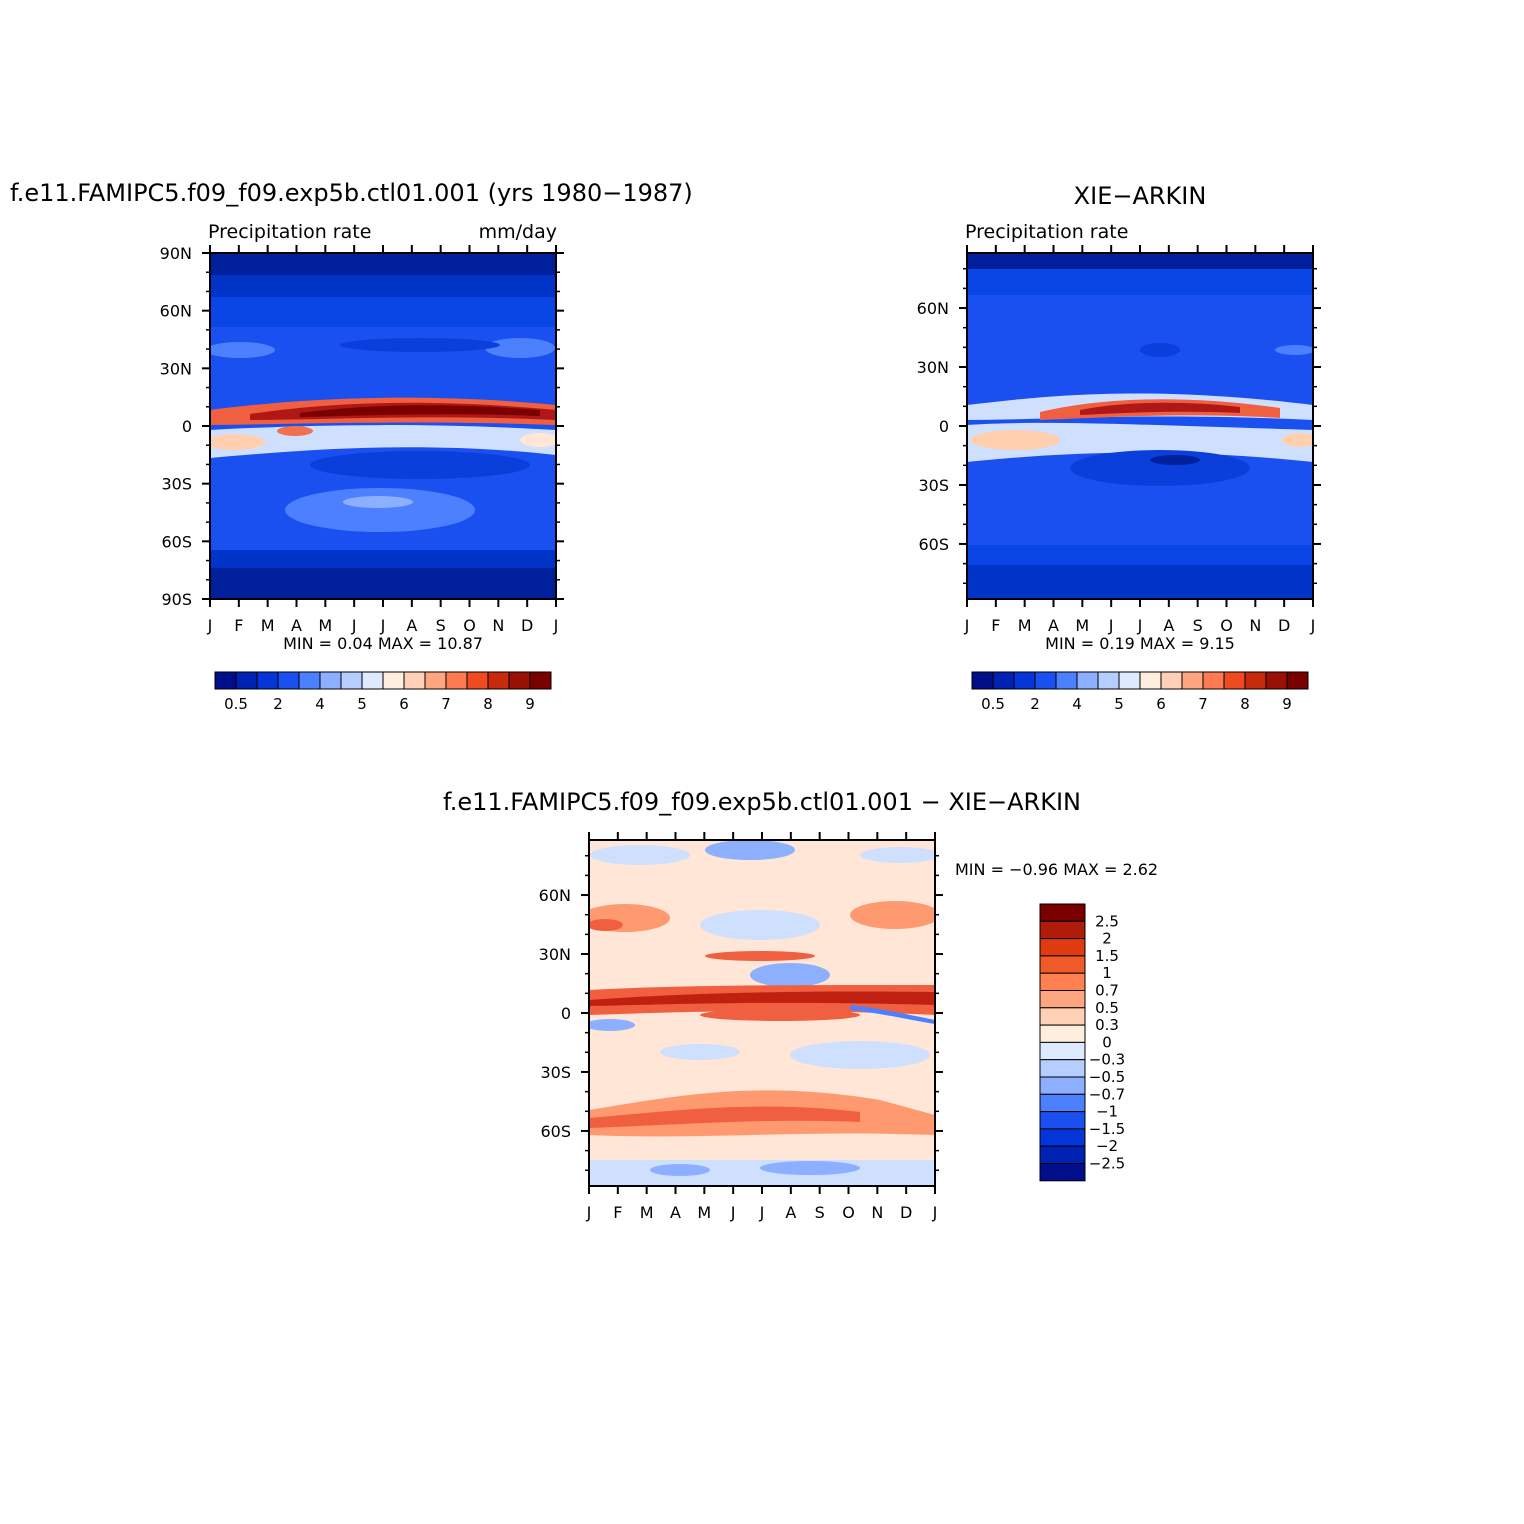  I want to click on panel-model-subtropic-dry, so click(420, 465).